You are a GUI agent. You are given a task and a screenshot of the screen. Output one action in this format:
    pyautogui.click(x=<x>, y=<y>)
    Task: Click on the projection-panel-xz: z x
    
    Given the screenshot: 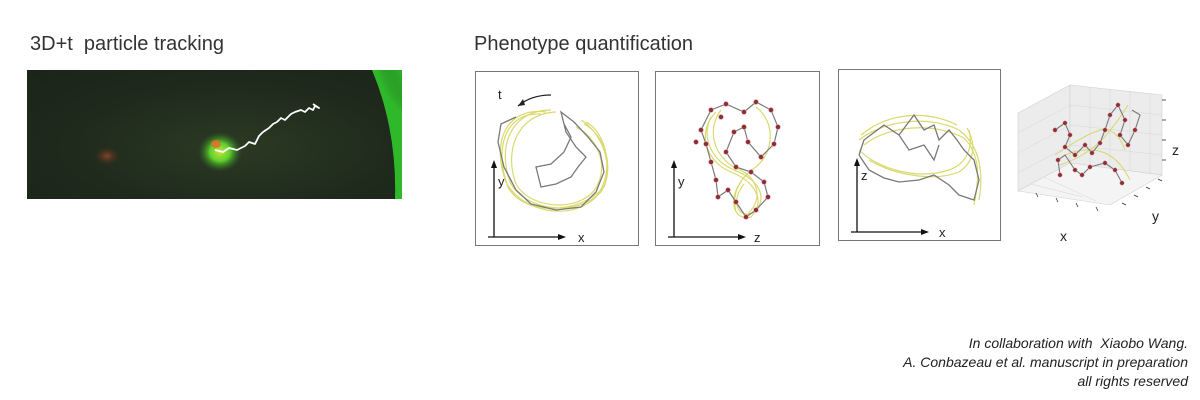 What is the action you would take?
    pyautogui.click(x=919, y=155)
    